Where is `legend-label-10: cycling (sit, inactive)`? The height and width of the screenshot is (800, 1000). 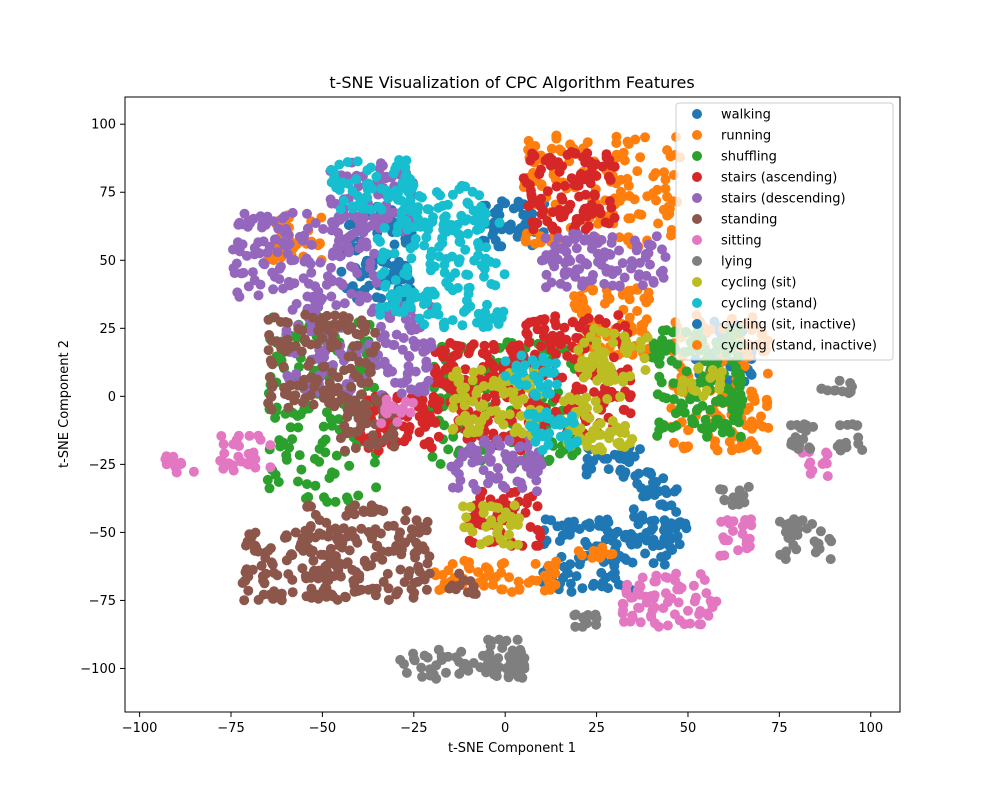 legend-label-10: cycling (sit, inactive) is located at coordinates (788, 325).